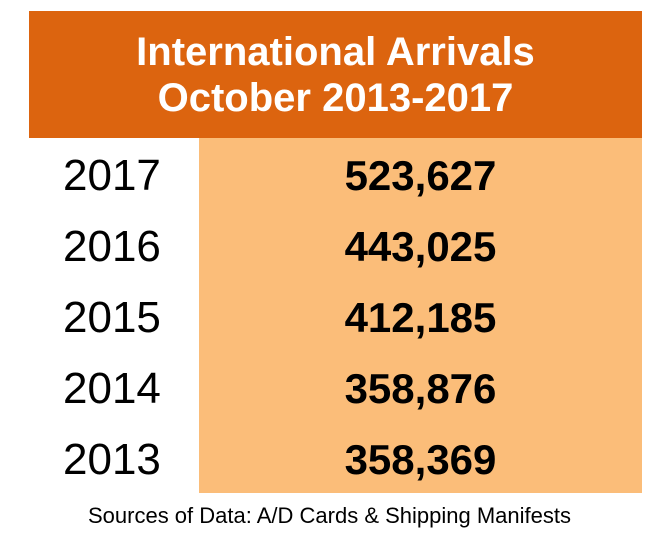  Describe the element at coordinates (420, 175) in the screenshot. I see `arrivals-value: 523,627` at that location.